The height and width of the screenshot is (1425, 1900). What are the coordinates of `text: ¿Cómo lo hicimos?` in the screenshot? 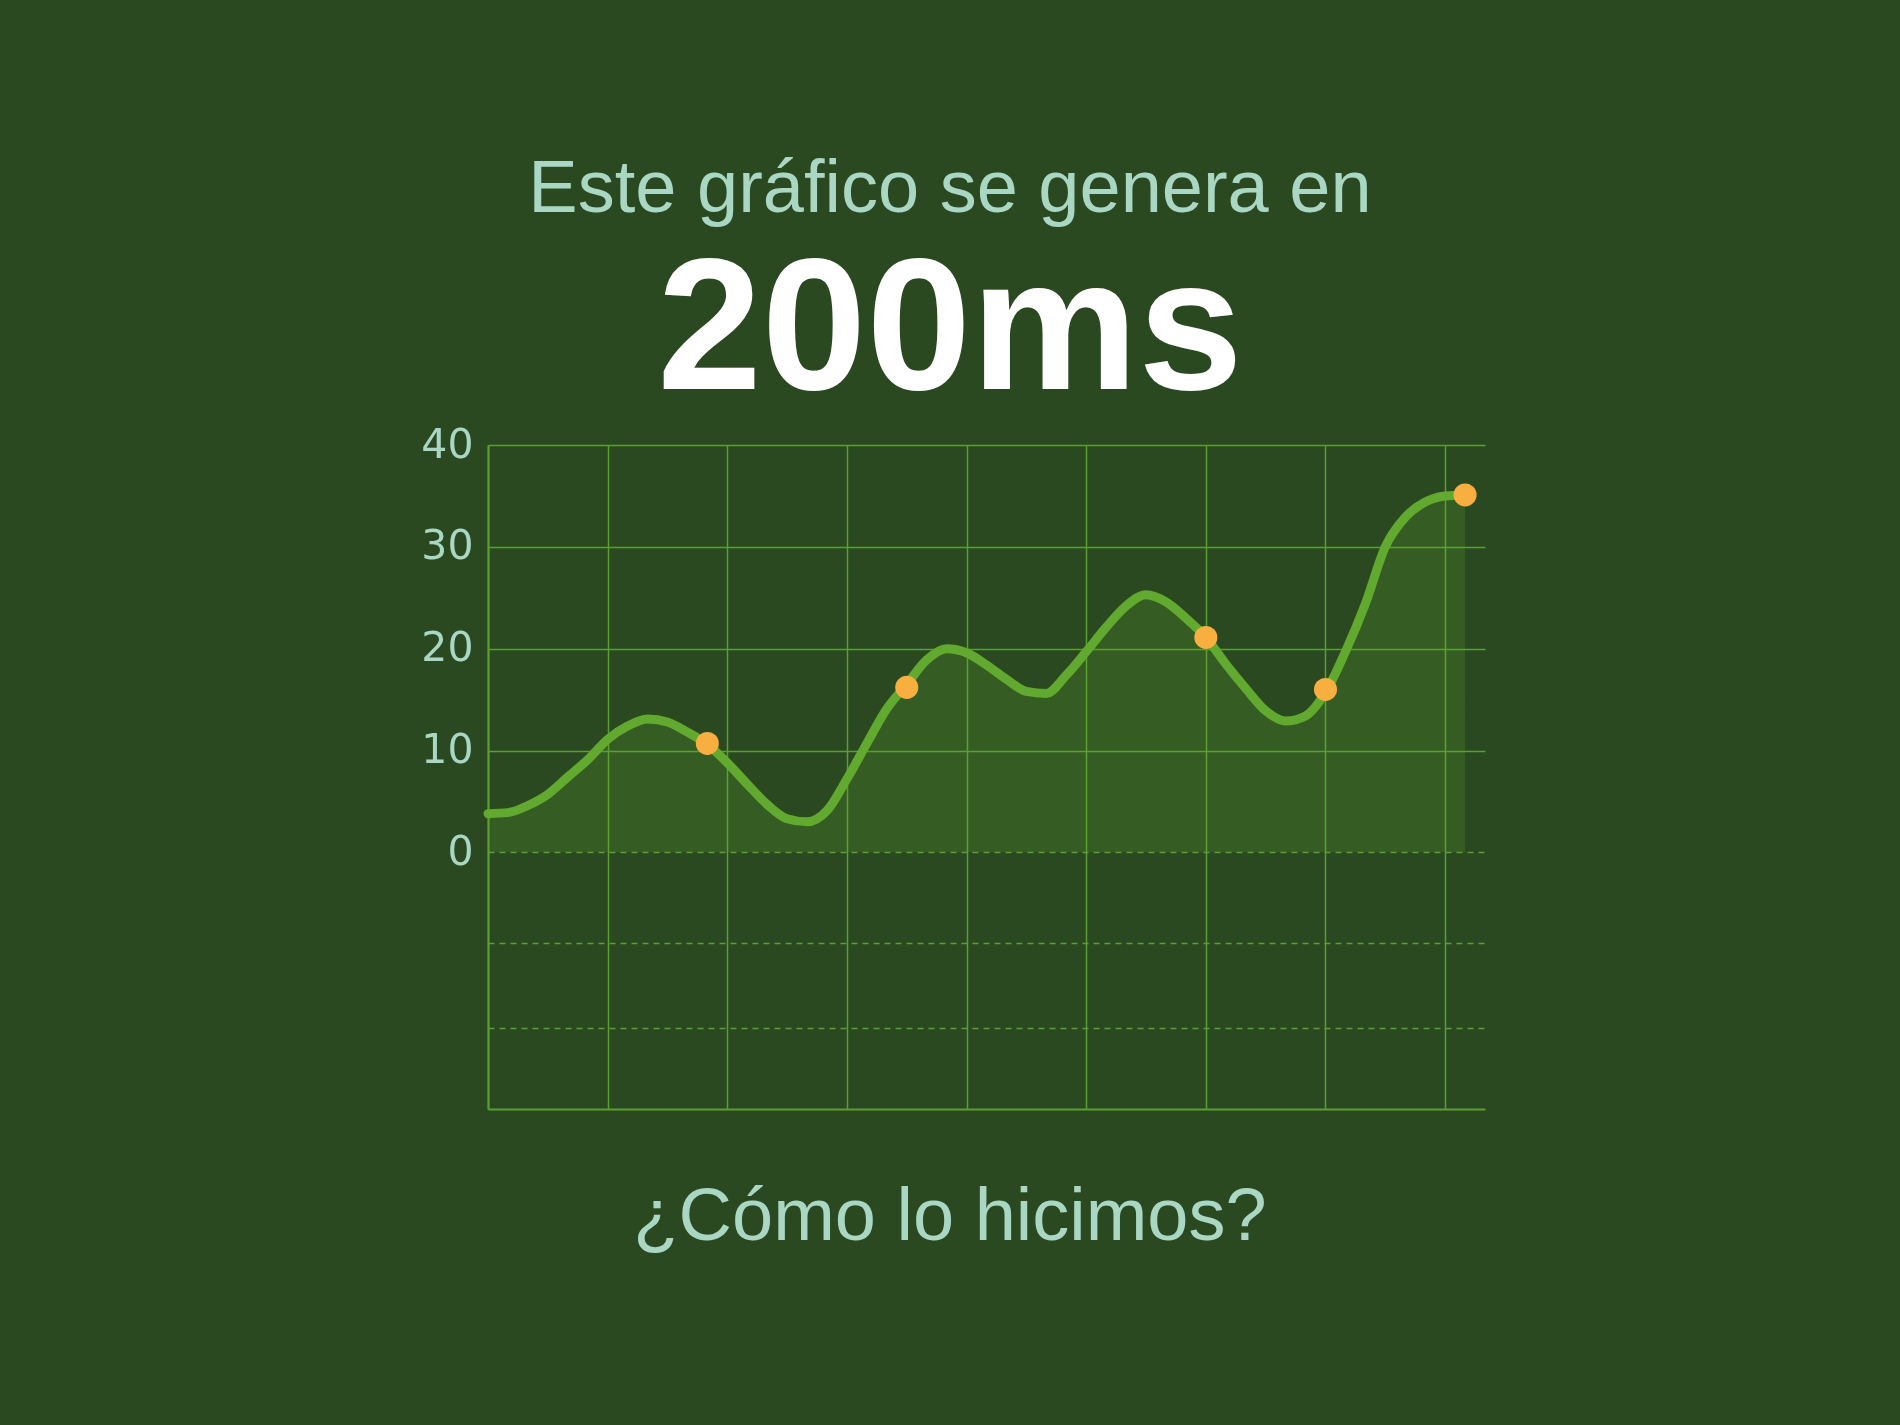 It's located at (950, 1214).